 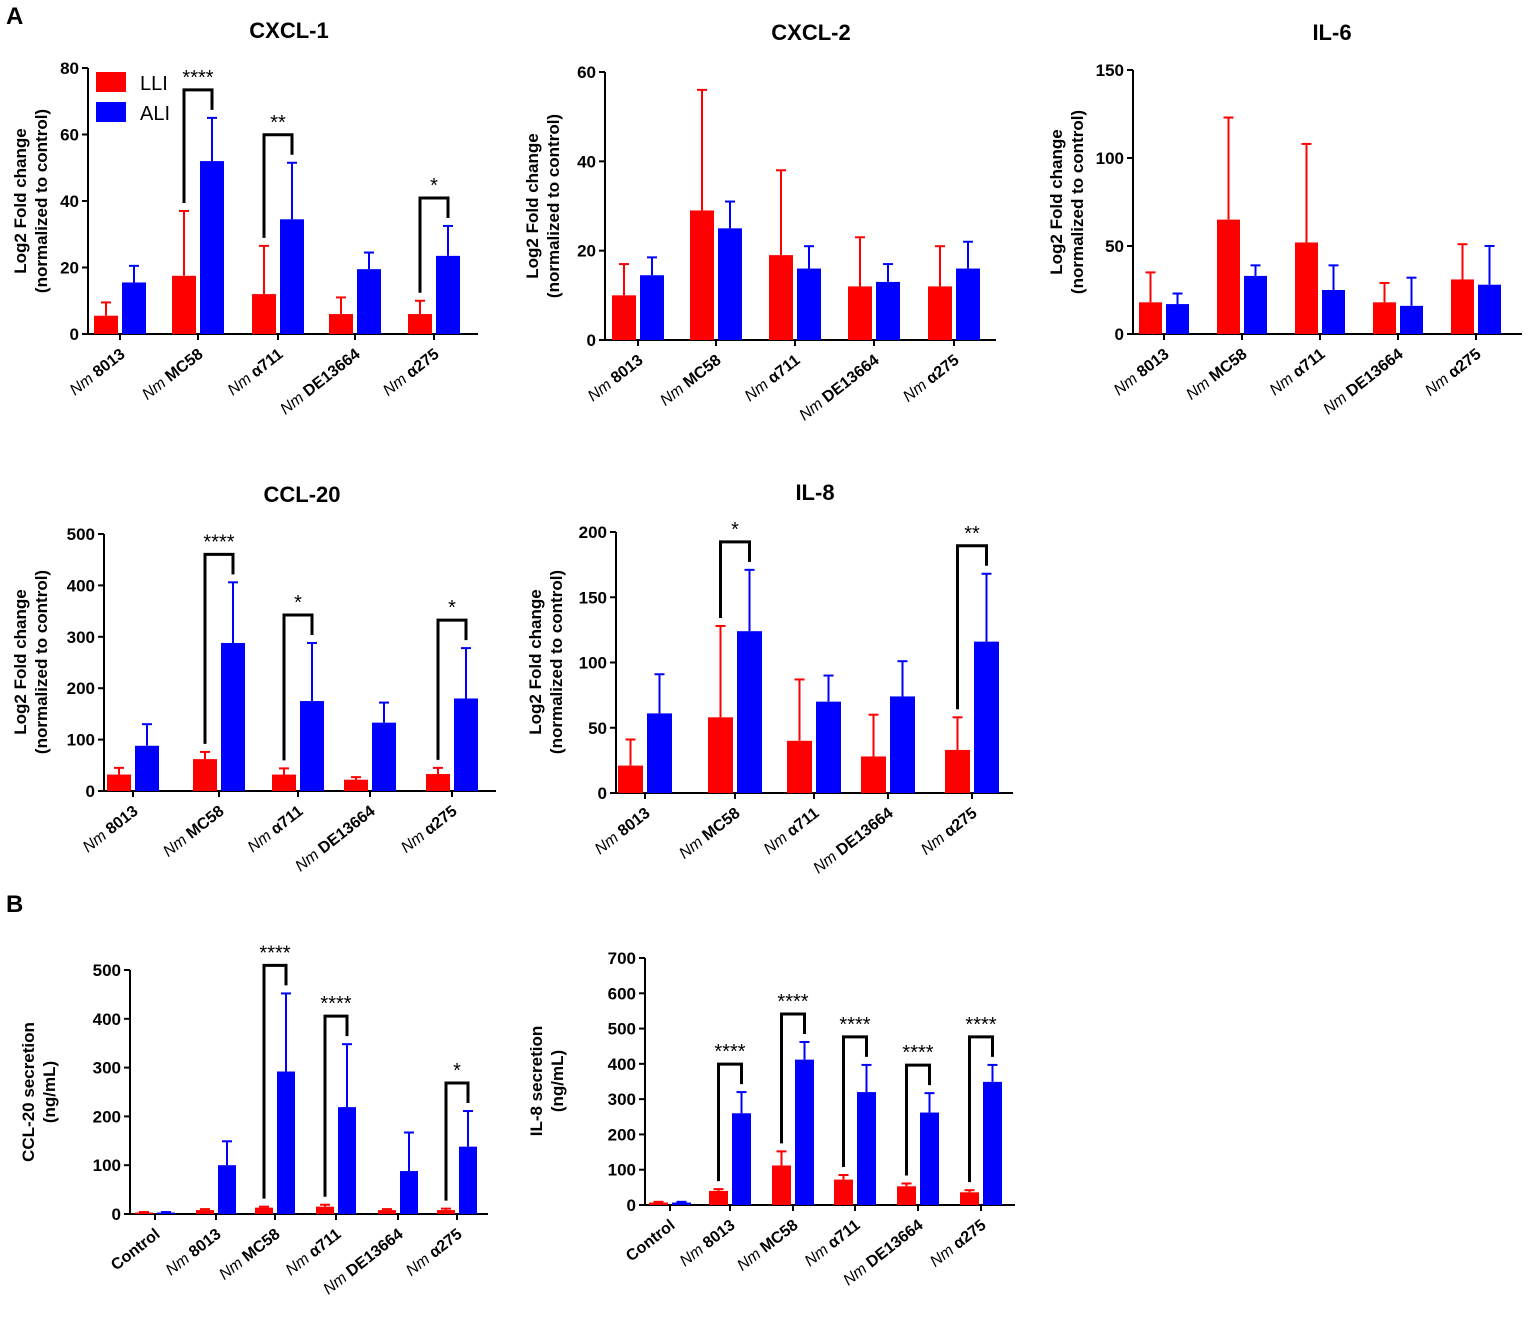 I want to click on y-tick-label: 200, so click(x=107, y=1116).